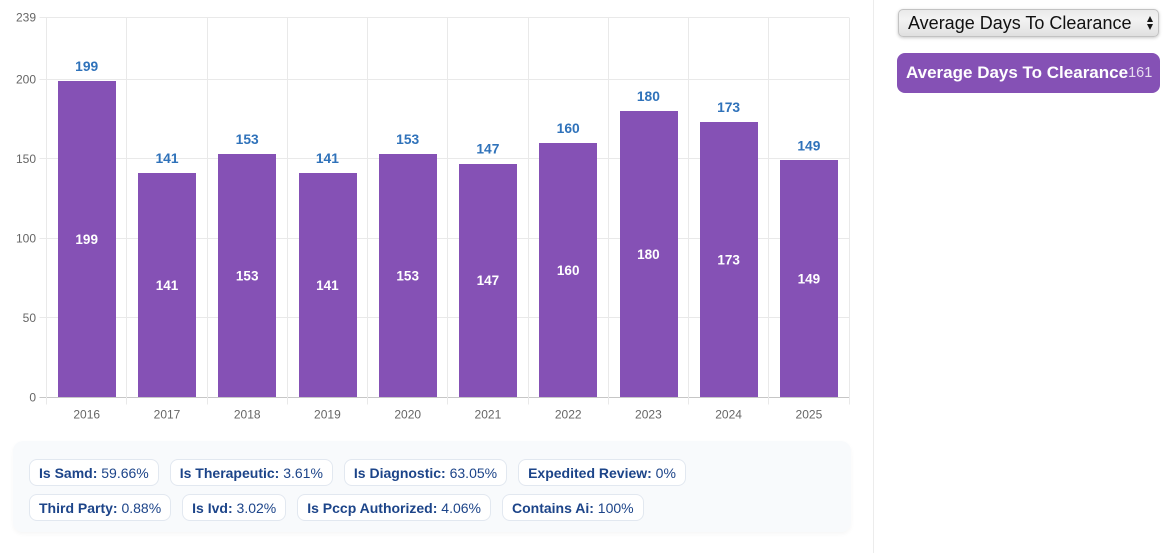 This screenshot has height=553, width=1171. Describe the element at coordinates (728, 415) in the screenshot. I see `svg-text: 2024` at that location.